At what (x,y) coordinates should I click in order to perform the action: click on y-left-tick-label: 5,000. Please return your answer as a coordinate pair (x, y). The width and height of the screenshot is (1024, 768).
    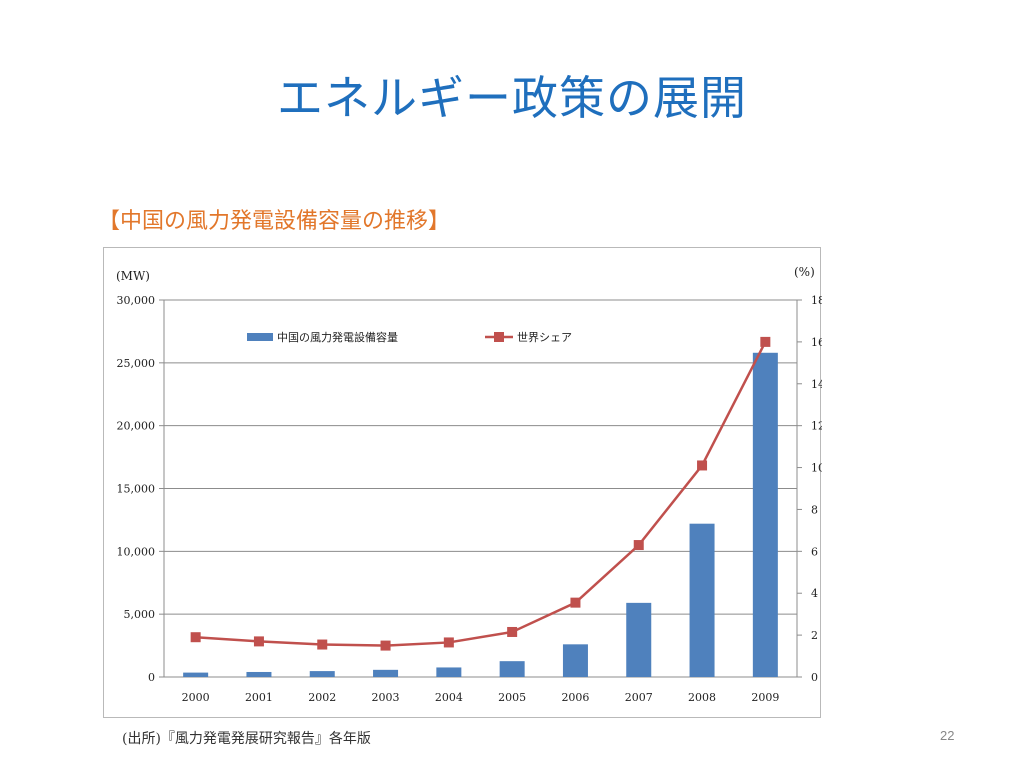
    Looking at the image, I should click on (140, 614).